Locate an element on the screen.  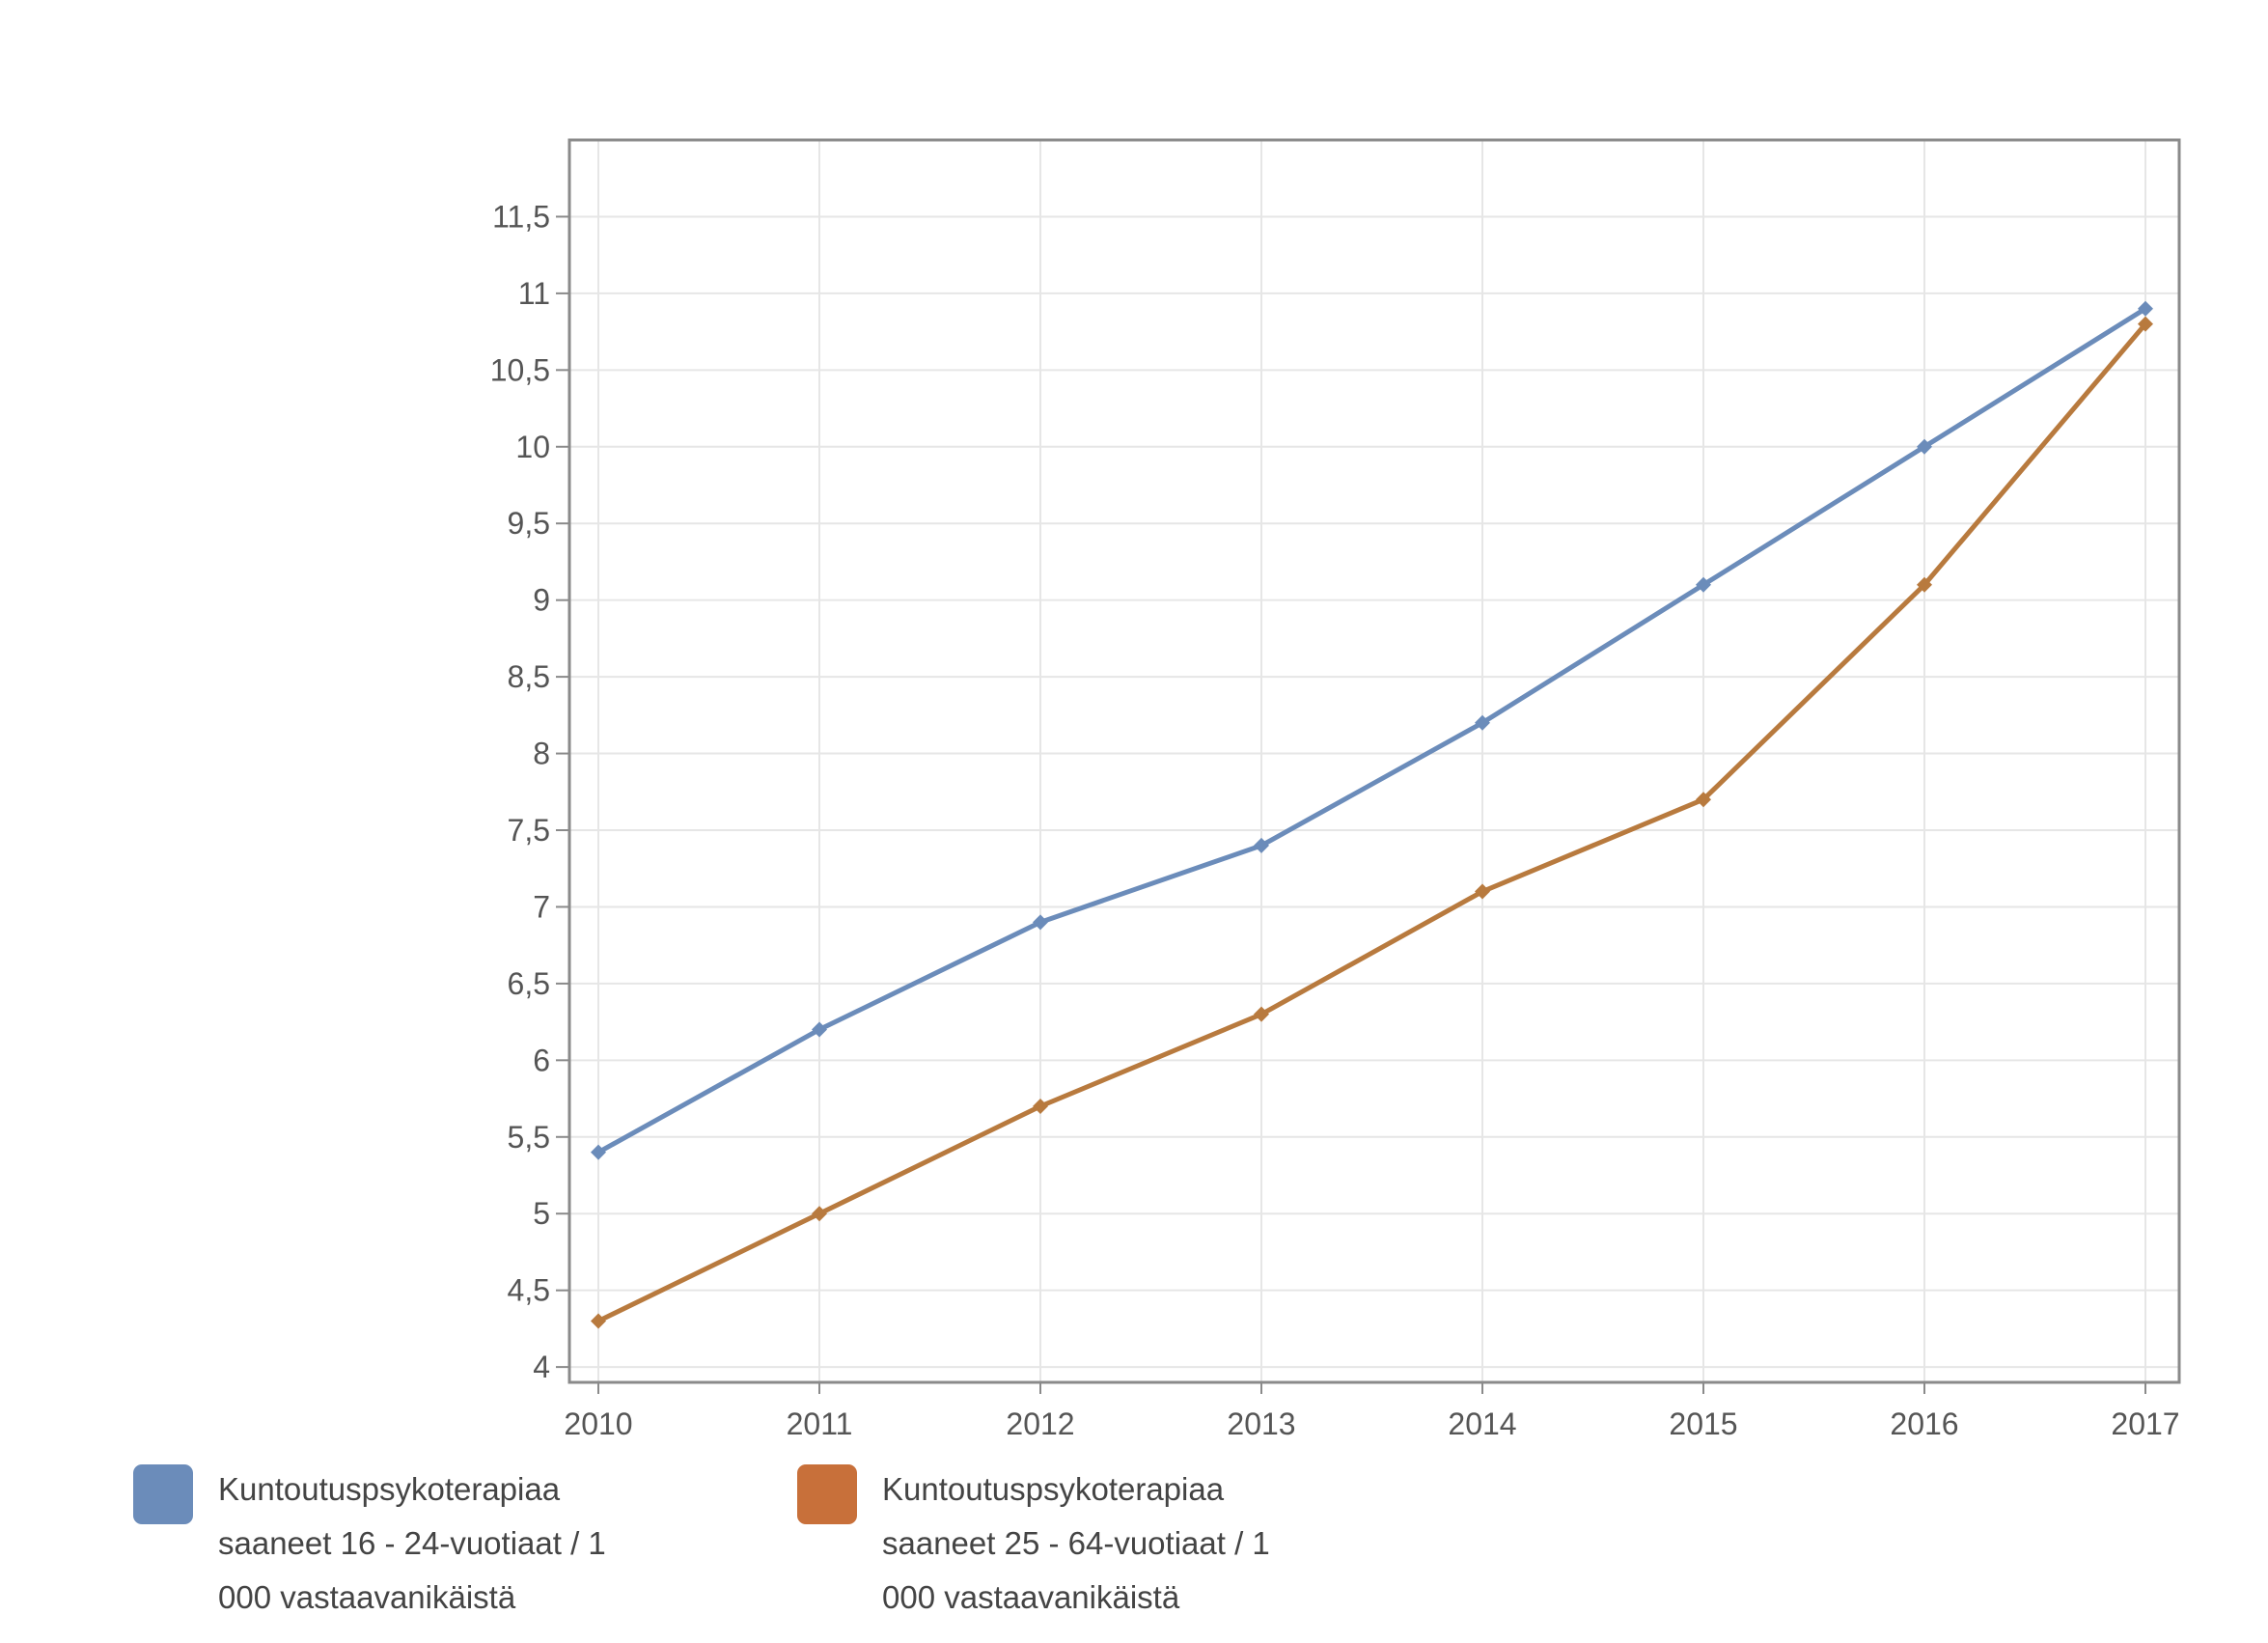
y-tick-label: 4,5 is located at coordinates (529, 1290).